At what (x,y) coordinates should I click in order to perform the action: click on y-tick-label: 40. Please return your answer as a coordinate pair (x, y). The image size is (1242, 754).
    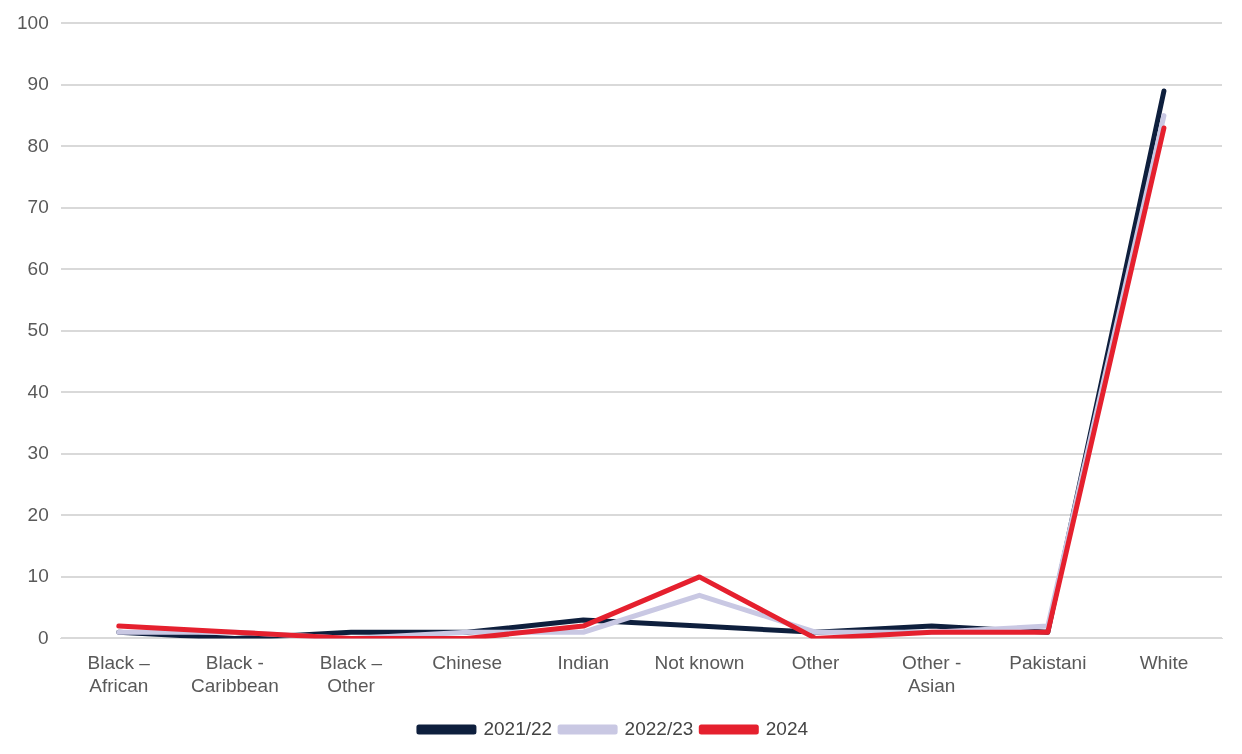
    Looking at the image, I should click on (38, 391).